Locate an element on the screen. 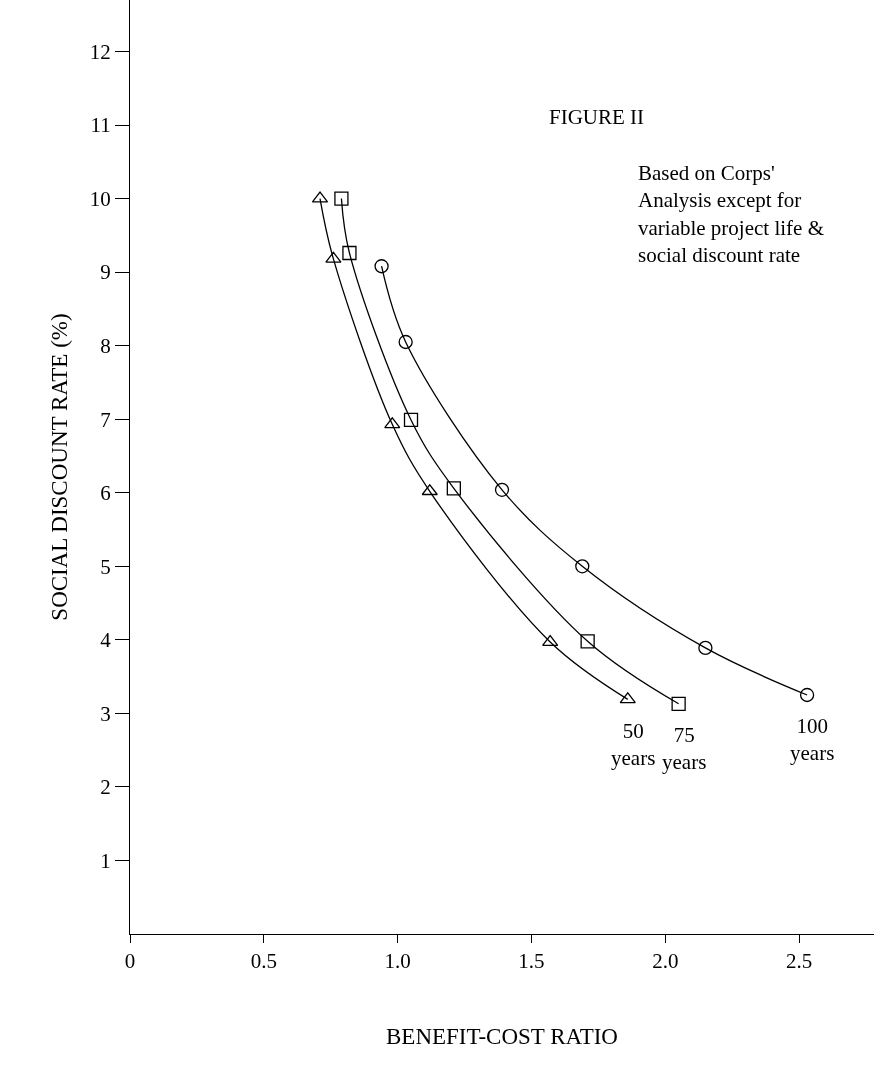 Image resolution: width=874 pixels, height=1079 pixels. y-tick-label: 8 is located at coordinates (105, 346).